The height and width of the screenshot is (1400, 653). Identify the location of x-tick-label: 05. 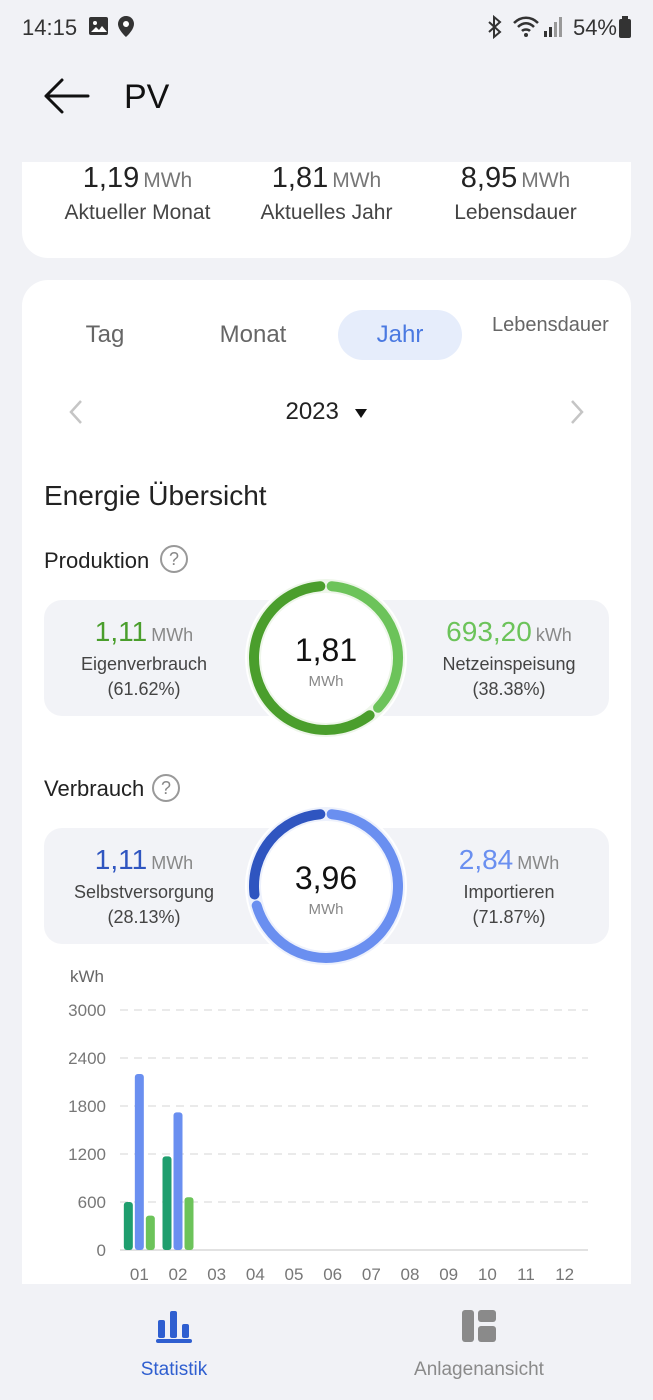
(294, 1274).